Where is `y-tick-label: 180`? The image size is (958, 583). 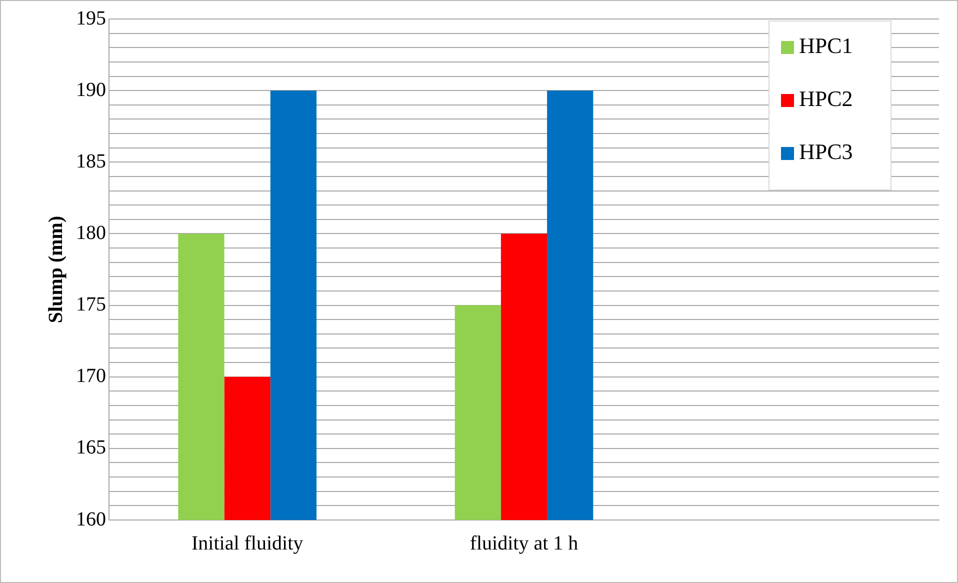 y-tick-label: 180 is located at coordinates (91, 233).